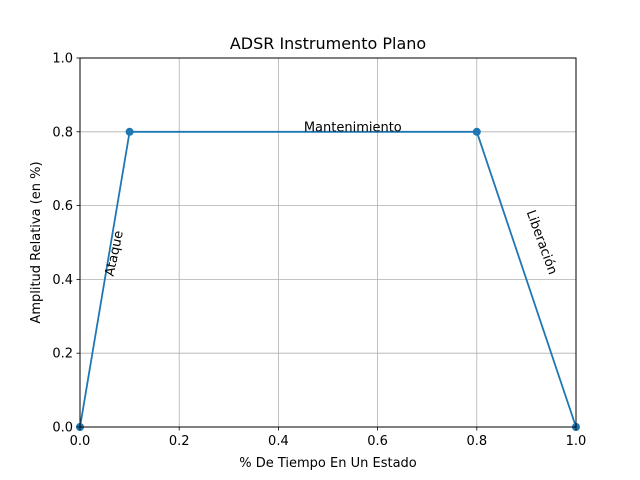 The image size is (640, 480). Describe the element at coordinates (377, 441) in the screenshot. I see `x-tick-label: 0.6` at that location.